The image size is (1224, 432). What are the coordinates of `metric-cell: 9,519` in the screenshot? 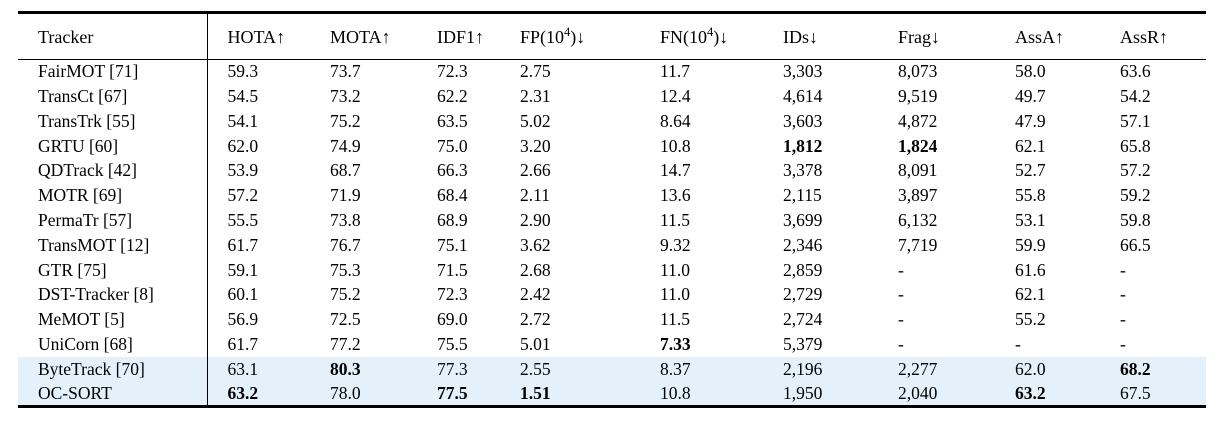 It's located at (918, 95).